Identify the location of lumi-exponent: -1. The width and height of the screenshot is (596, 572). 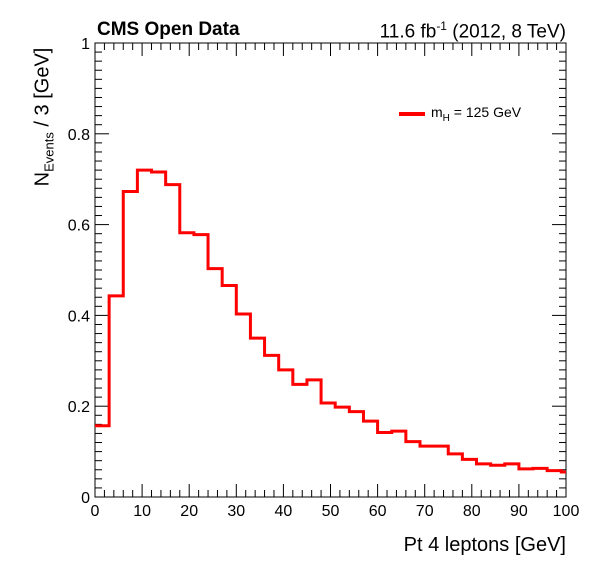
(441, 26).